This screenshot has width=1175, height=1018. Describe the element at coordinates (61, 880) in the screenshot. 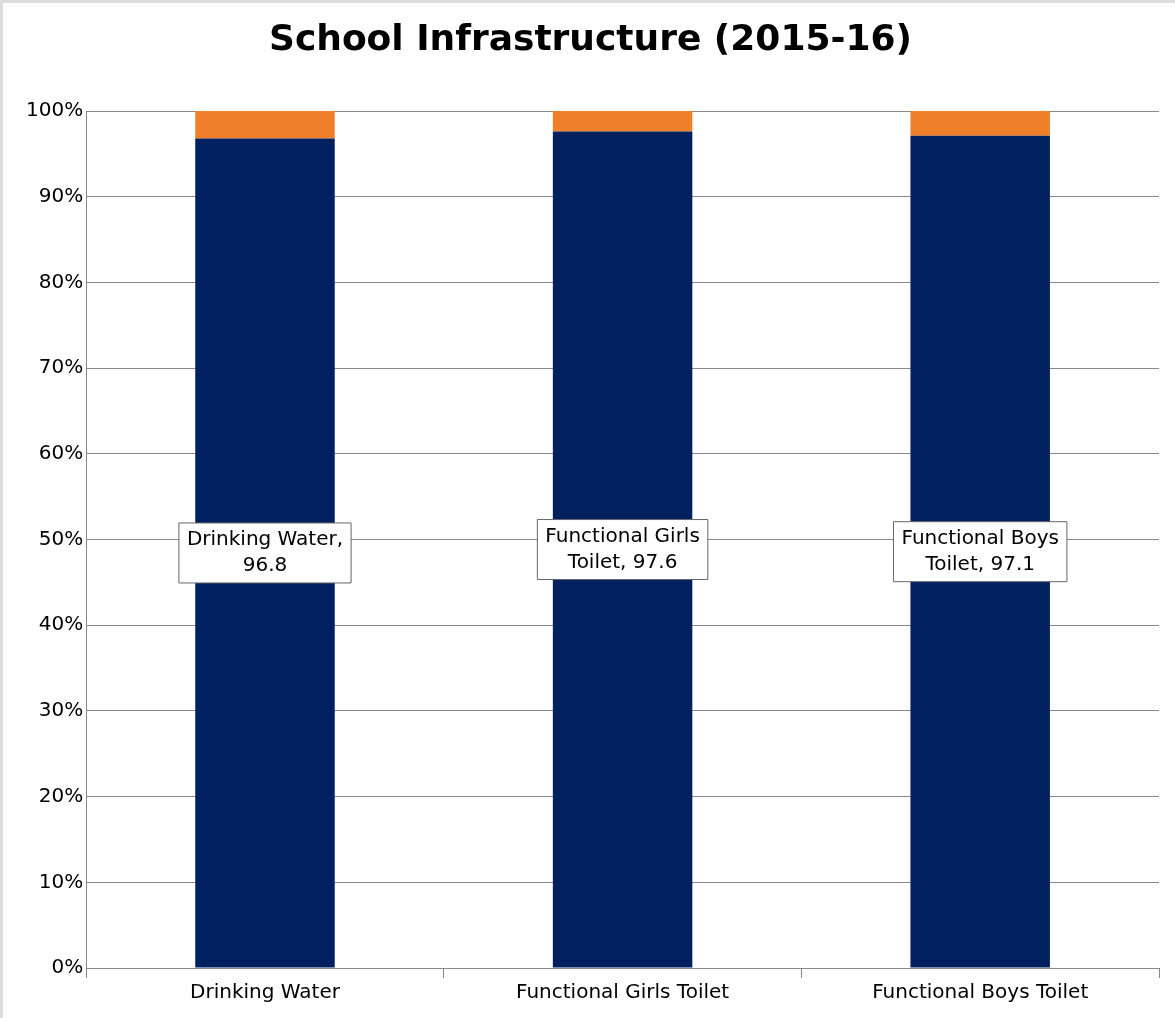

I see `y-tick-label: 10%` at that location.